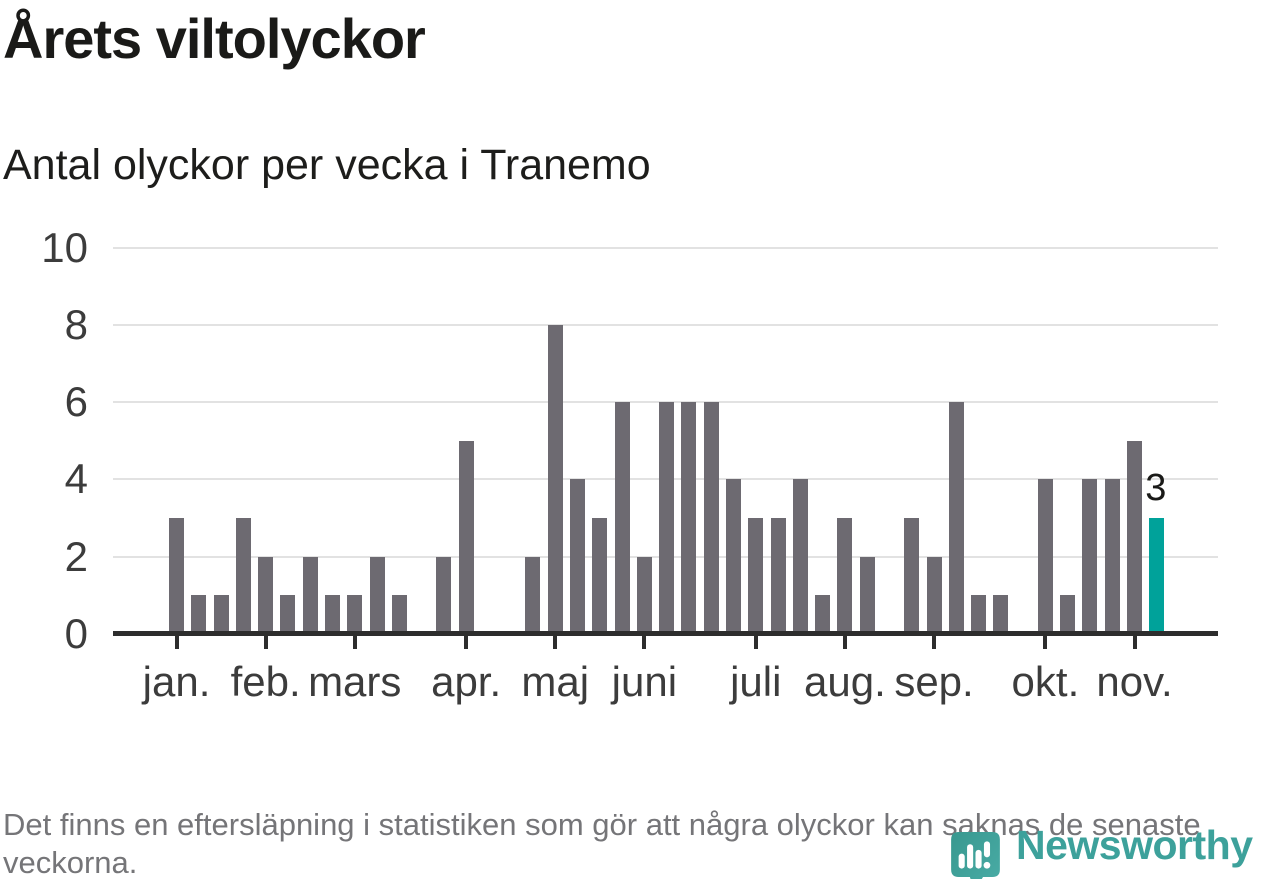  Describe the element at coordinates (1134, 681) in the screenshot. I see `month-label-nov: nov.` at that location.